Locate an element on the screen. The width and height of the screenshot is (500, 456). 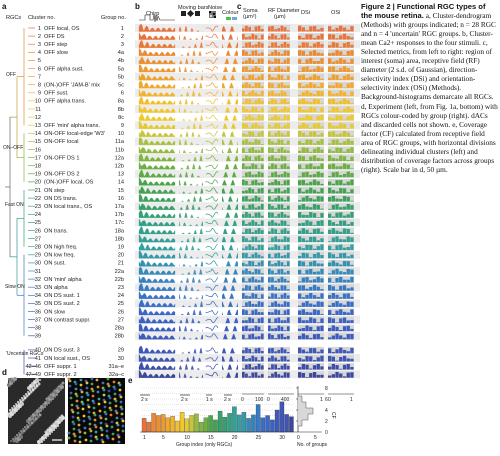
cluster-row: 41 ON local sust., OS 30 is located at coordinates (197, 358).